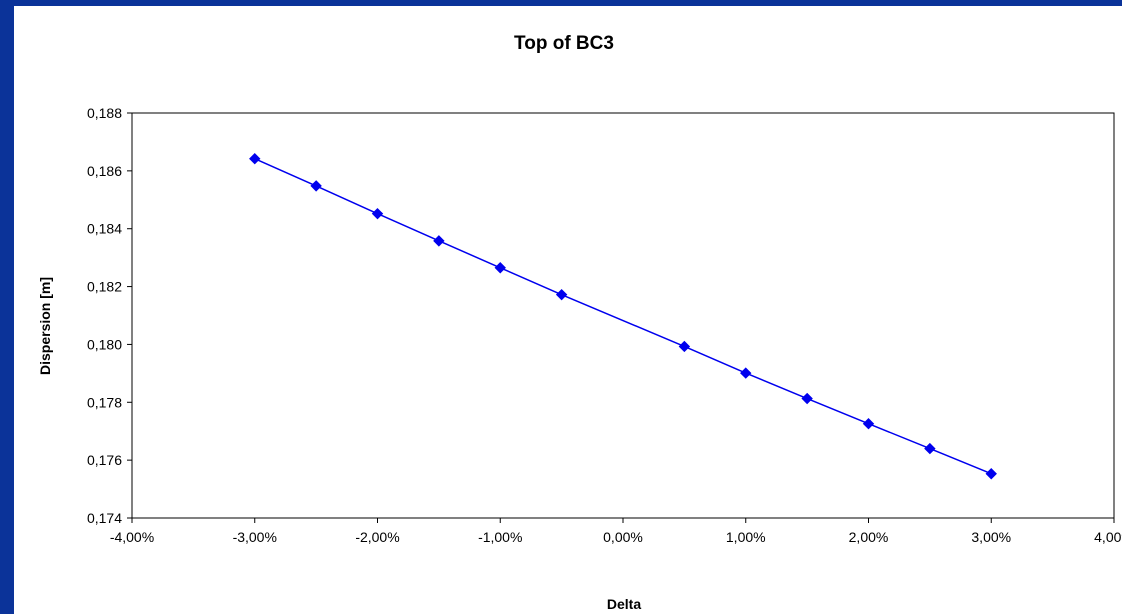  What do you see at coordinates (104, 113) in the screenshot?
I see `y-tick-label: 0,188` at bounding box center [104, 113].